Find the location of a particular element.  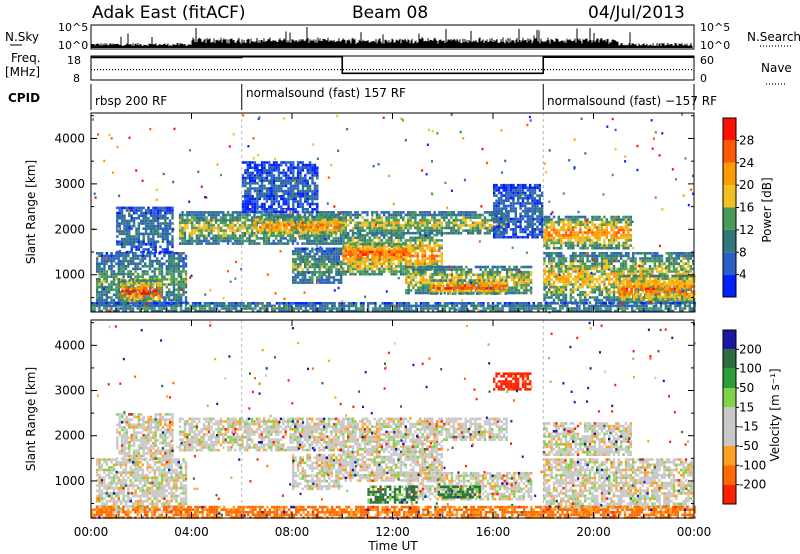

cpid-segment-label: normalsound (fast) −157 RF is located at coordinates (632, 101).